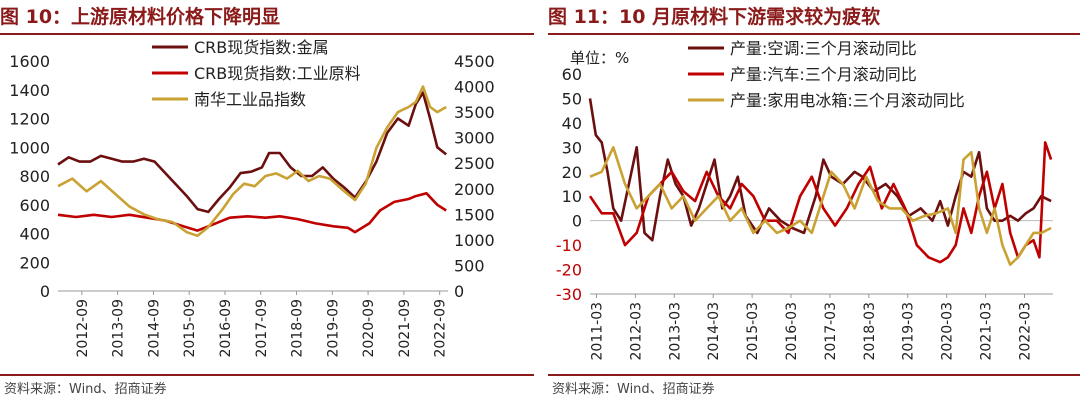  Describe the element at coordinates (572, 196) in the screenshot. I see `y-left-tick-label: 10` at that location.